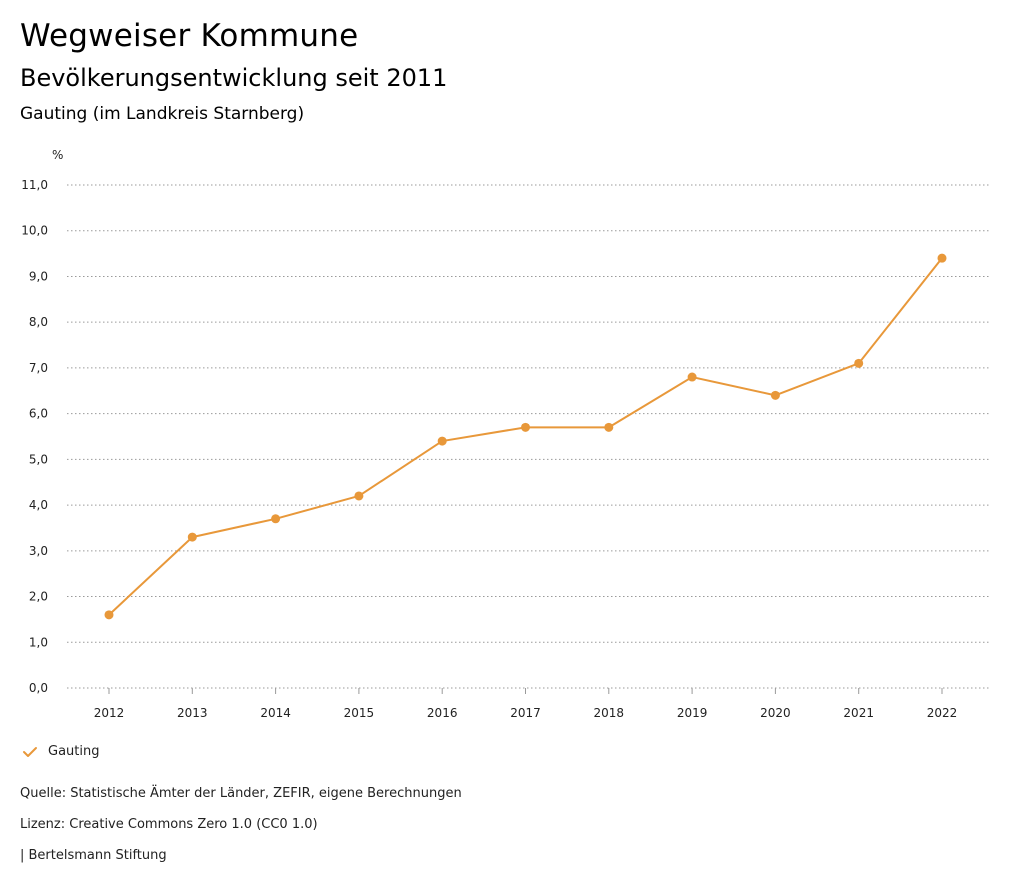 This screenshot has width=1024, height=888. Describe the element at coordinates (74, 751) in the screenshot. I see `legend-label: Gauting` at that location.